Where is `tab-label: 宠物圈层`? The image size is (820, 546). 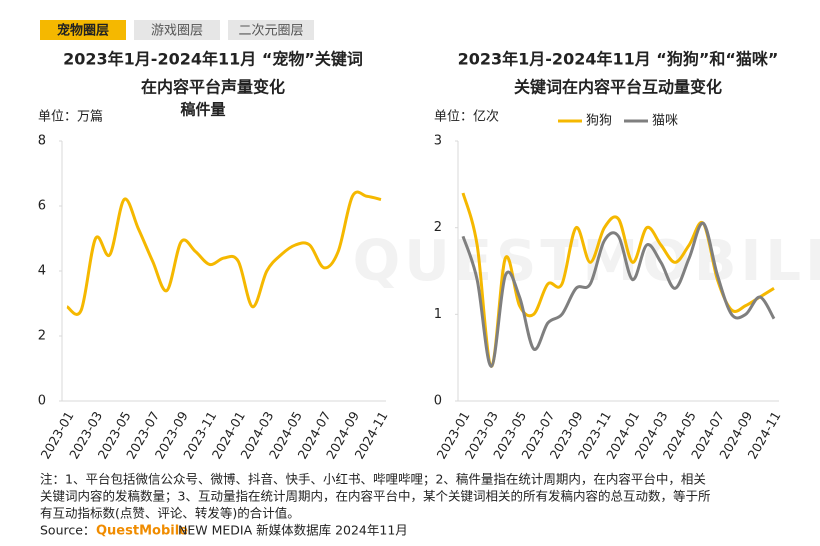
tab-label: 宠物圈层 is located at coordinates (83, 31).